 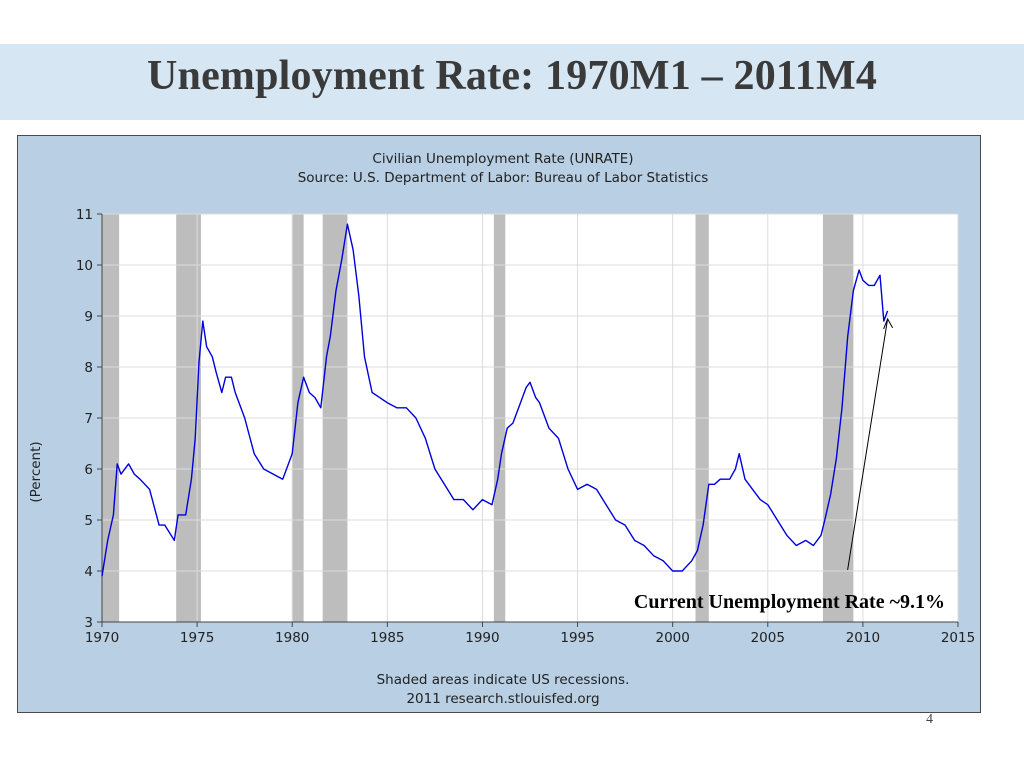 I want to click on x-tick-label-2015: 2015, so click(x=958, y=638).